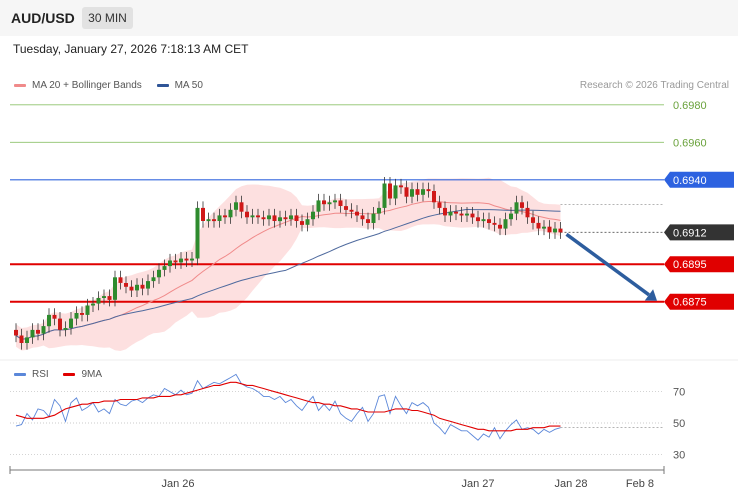 The image size is (738, 500). Describe the element at coordinates (477, 484) in the screenshot. I see `time-tick-label: Jan 27` at that location.